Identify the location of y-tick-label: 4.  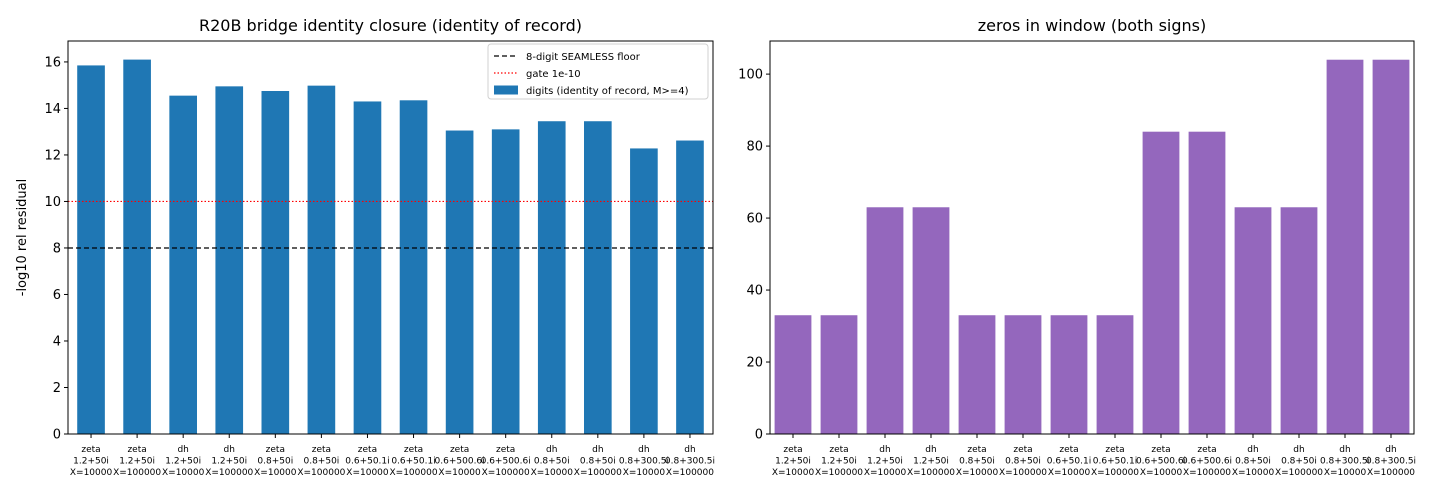
(57, 341).